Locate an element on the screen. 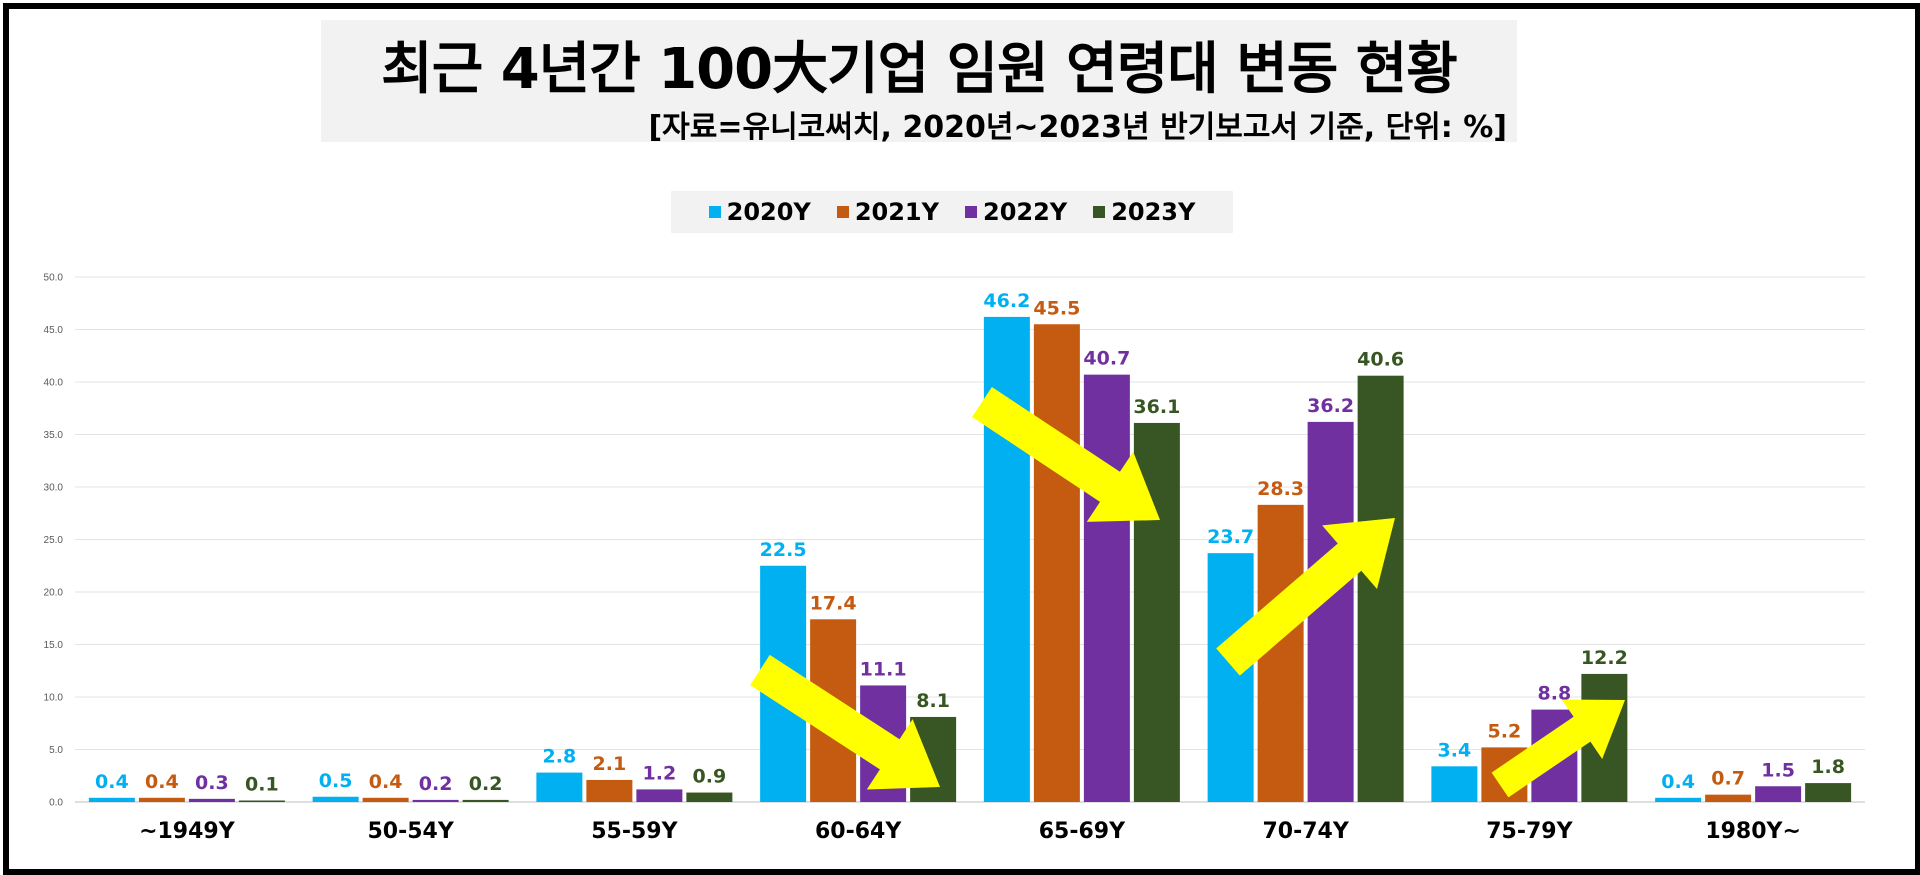  category-label: 55-59Y is located at coordinates (634, 831).